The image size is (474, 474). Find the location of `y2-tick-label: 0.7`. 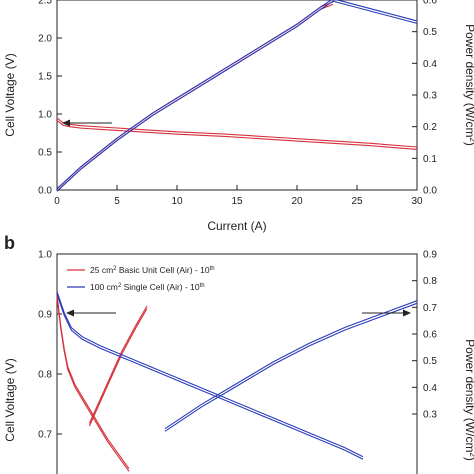

y2-tick-label: 0.7 is located at coordinates (430, 308).